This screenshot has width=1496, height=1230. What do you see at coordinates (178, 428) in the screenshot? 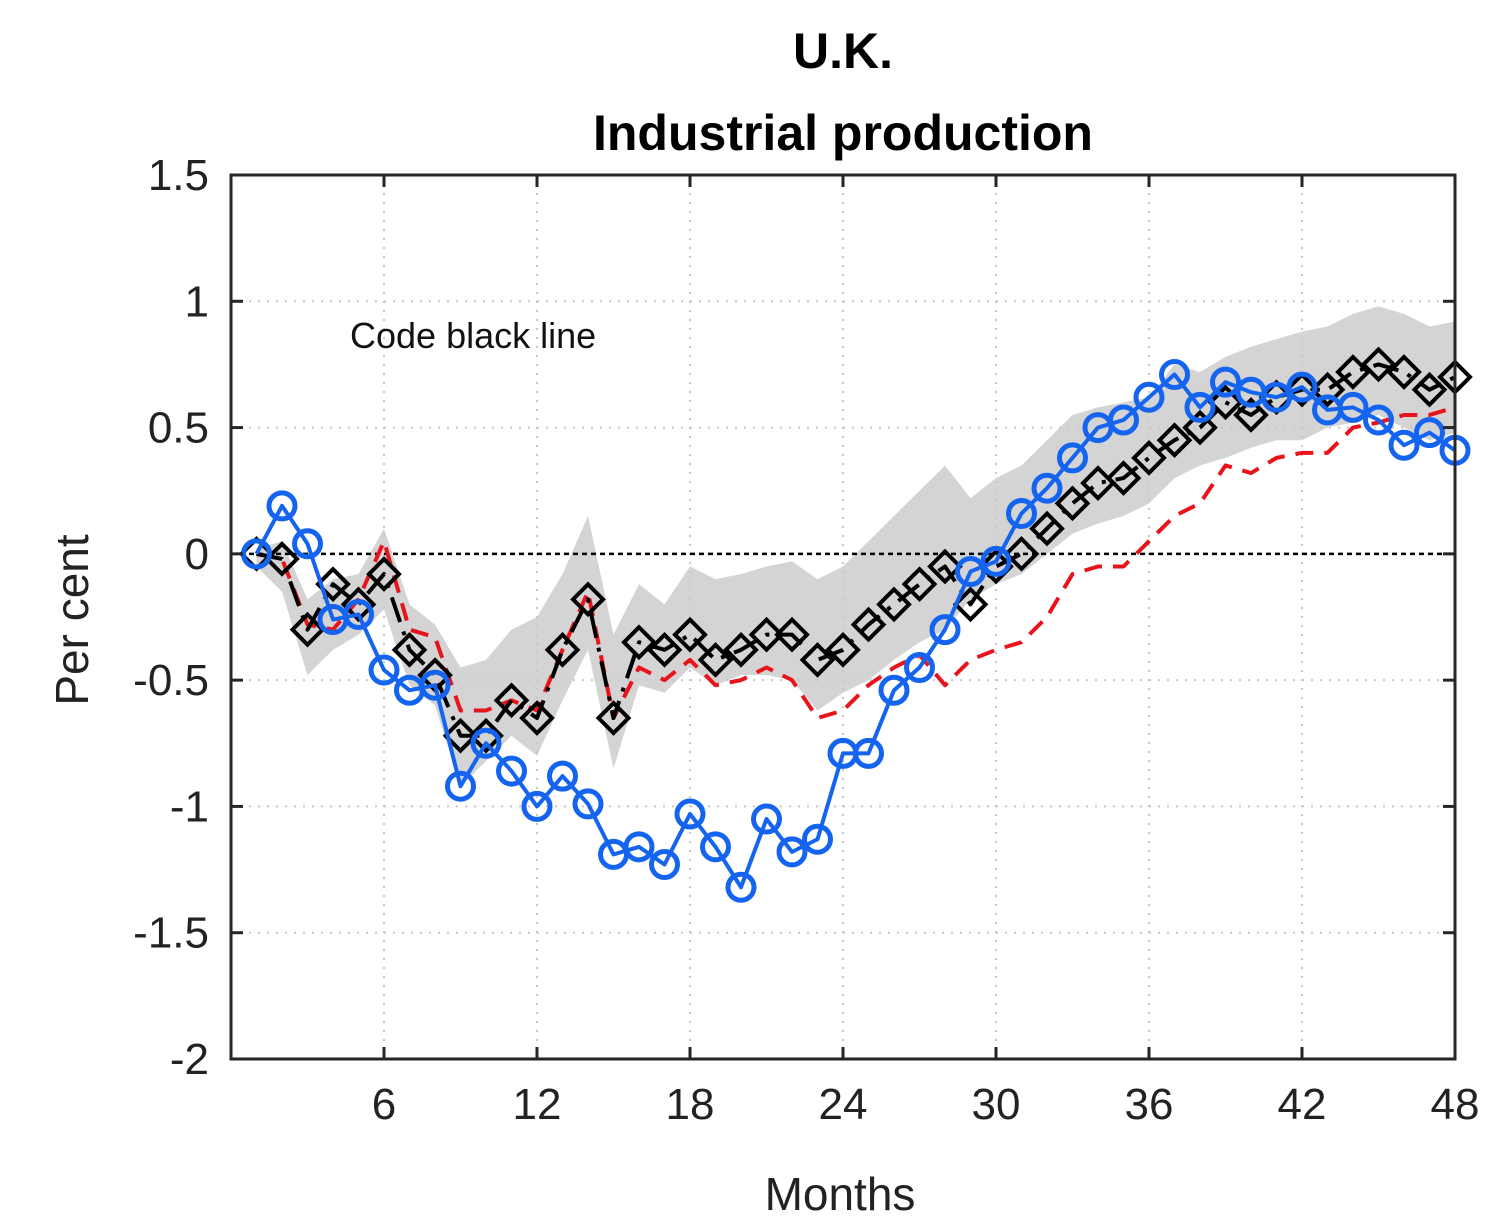
I see `y-tick-label: 0.5` at bounding box center [178, 428].